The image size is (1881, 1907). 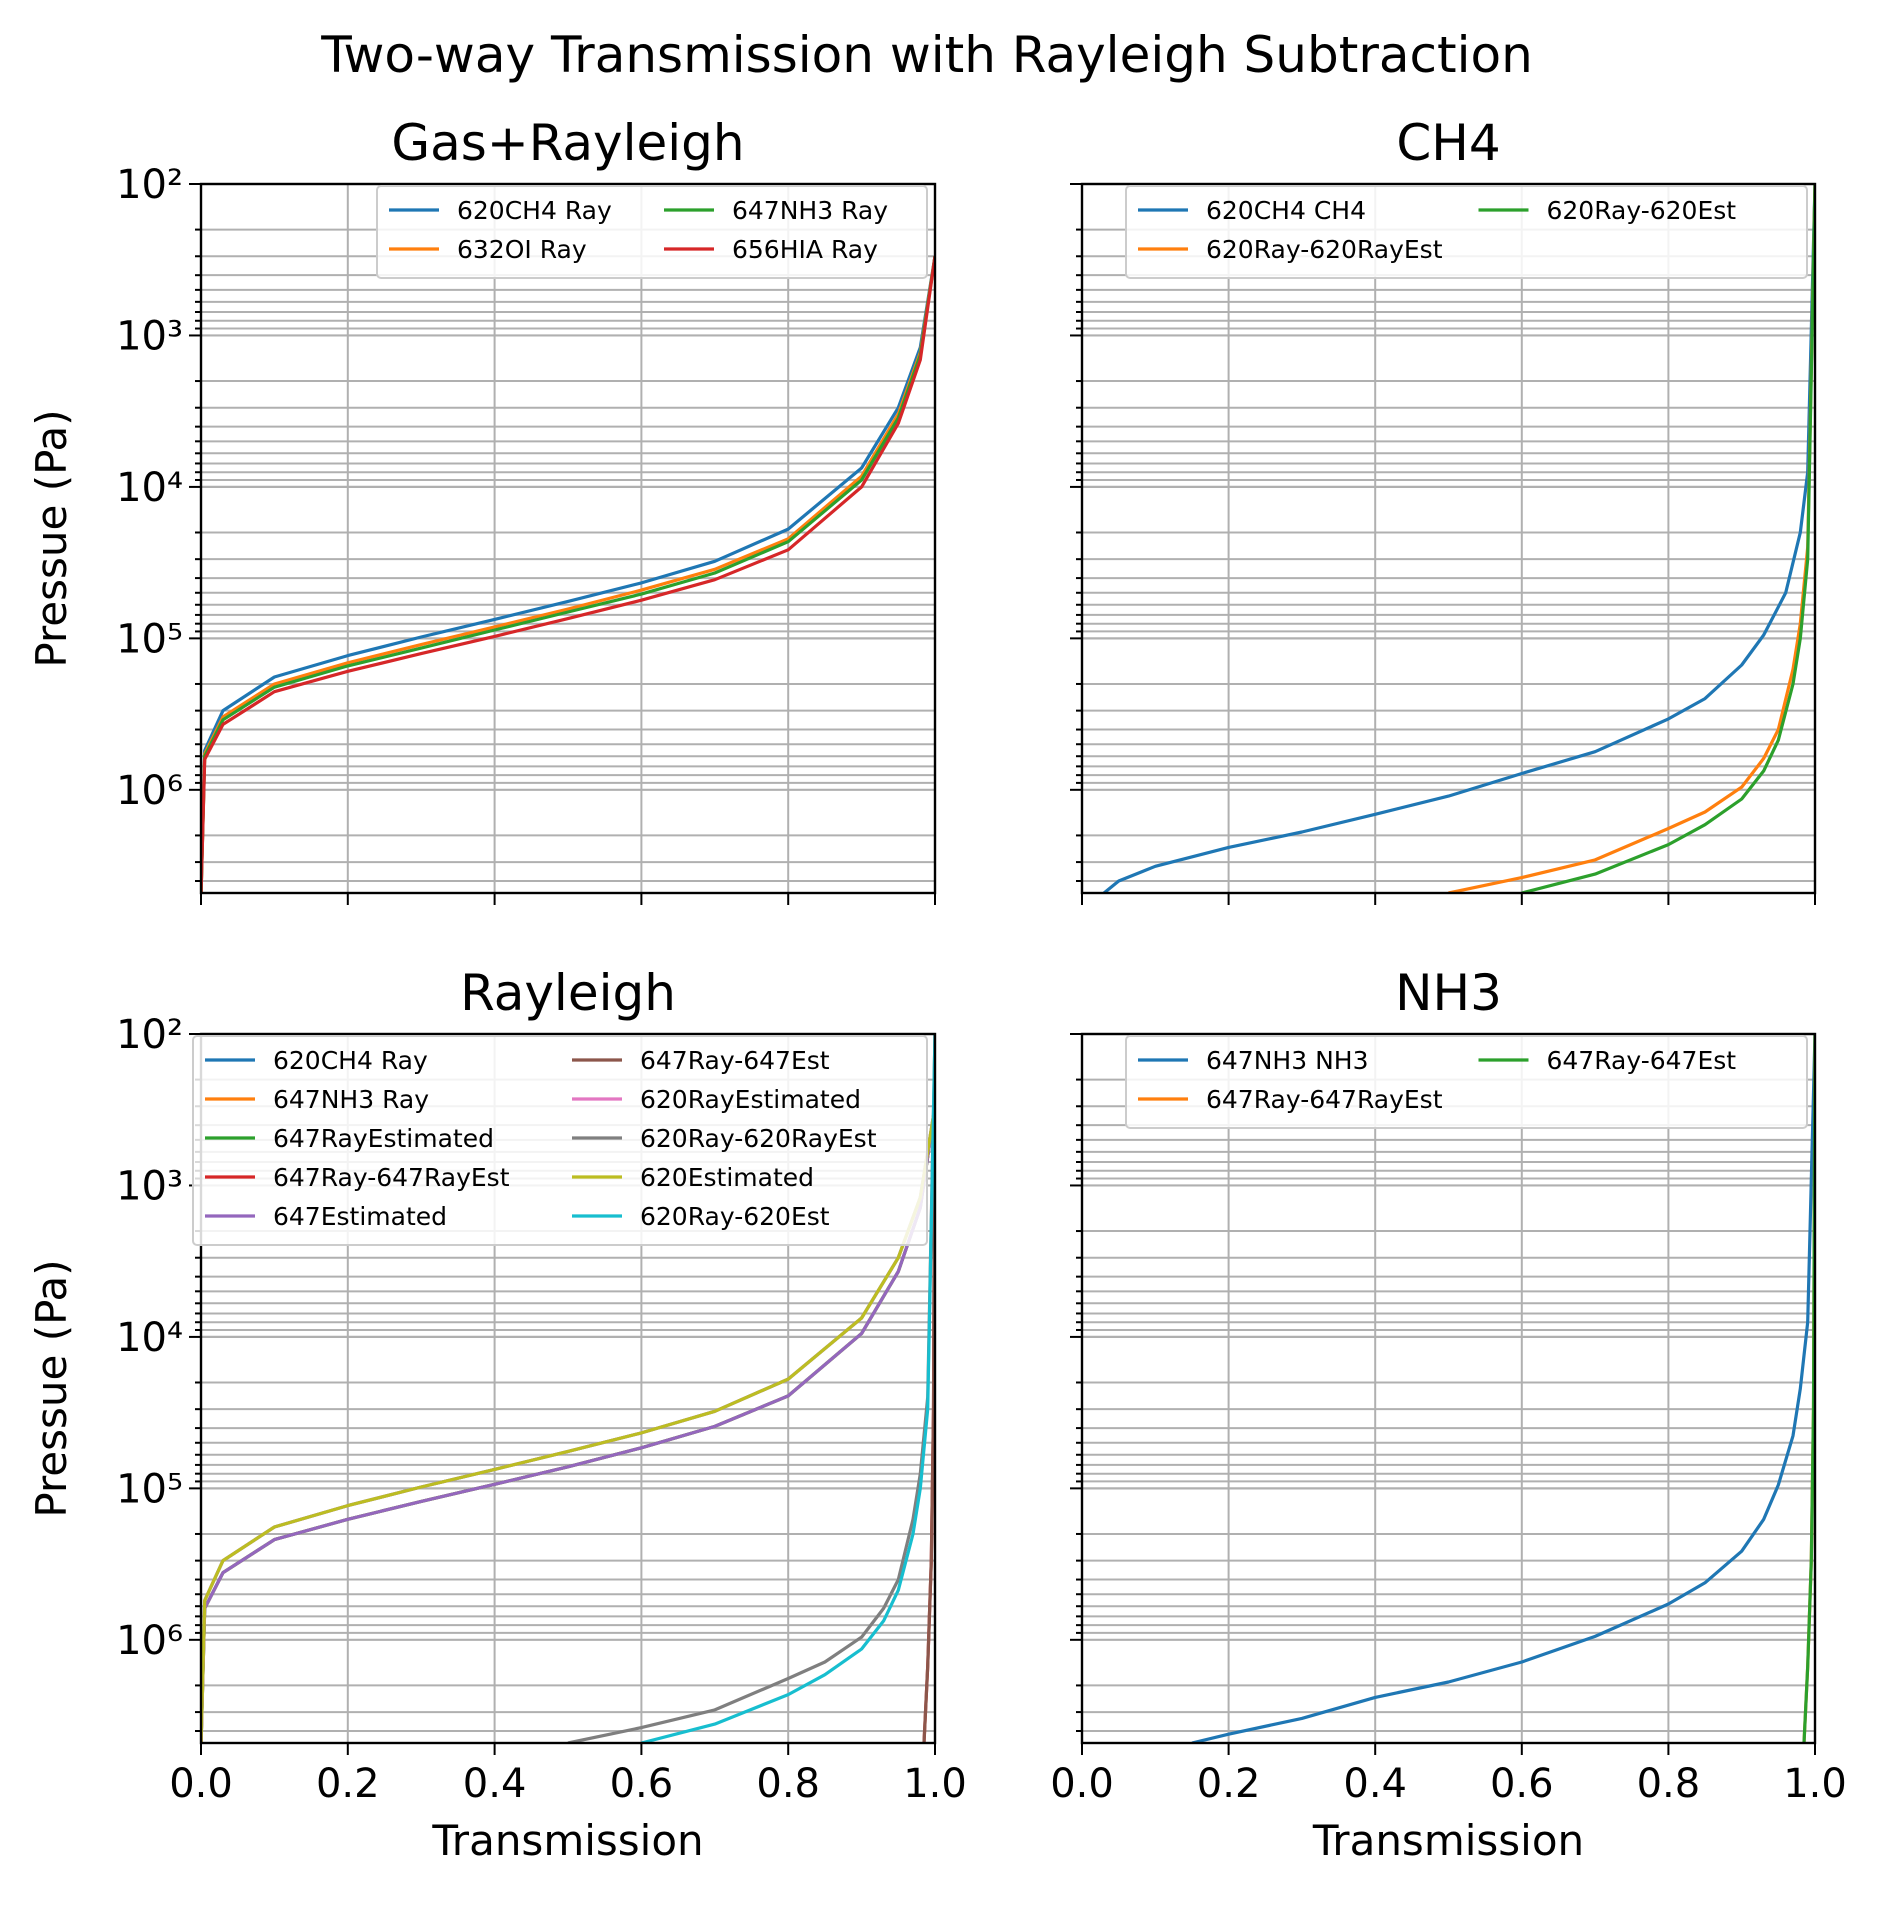 I want to click on series-line-620CH4-Ray, so click(x=568, y=574).